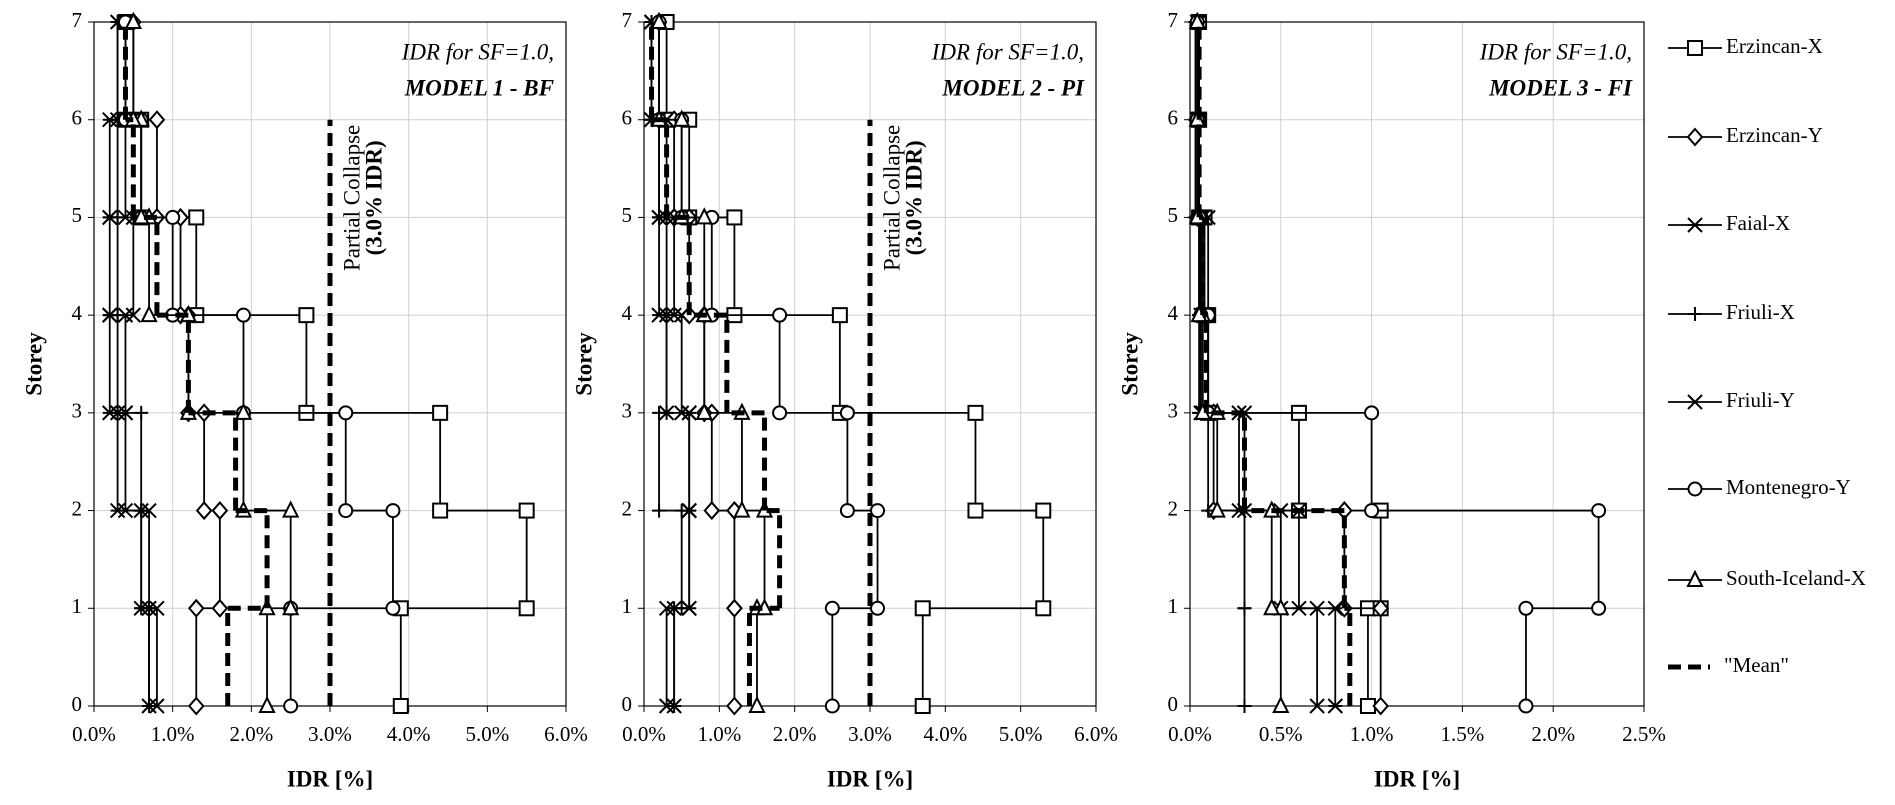 Image resolution: width=1895 pixels, height=805 pixels. What do you see at coordinates (1756, 665) in the screenshot?
I see `legend-label: "Mean"` at bounding box center [1756, 665].